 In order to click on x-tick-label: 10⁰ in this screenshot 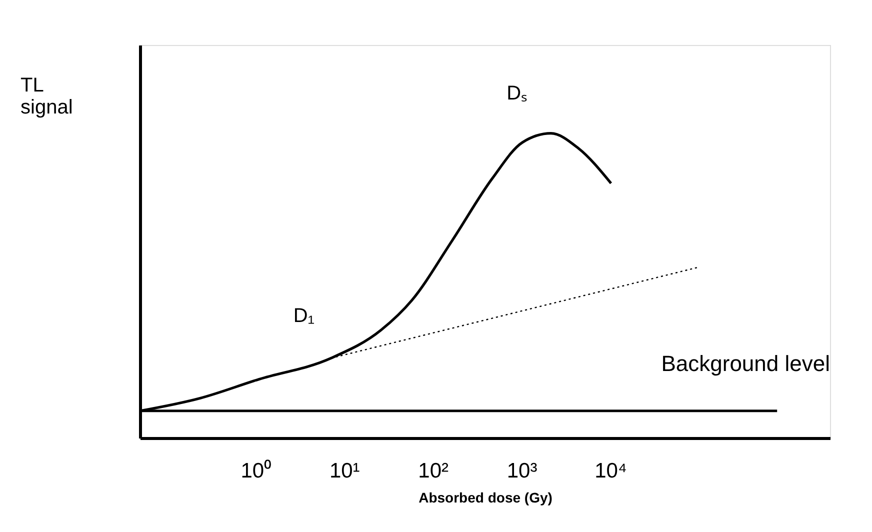, I will do `click(256, 471)`.